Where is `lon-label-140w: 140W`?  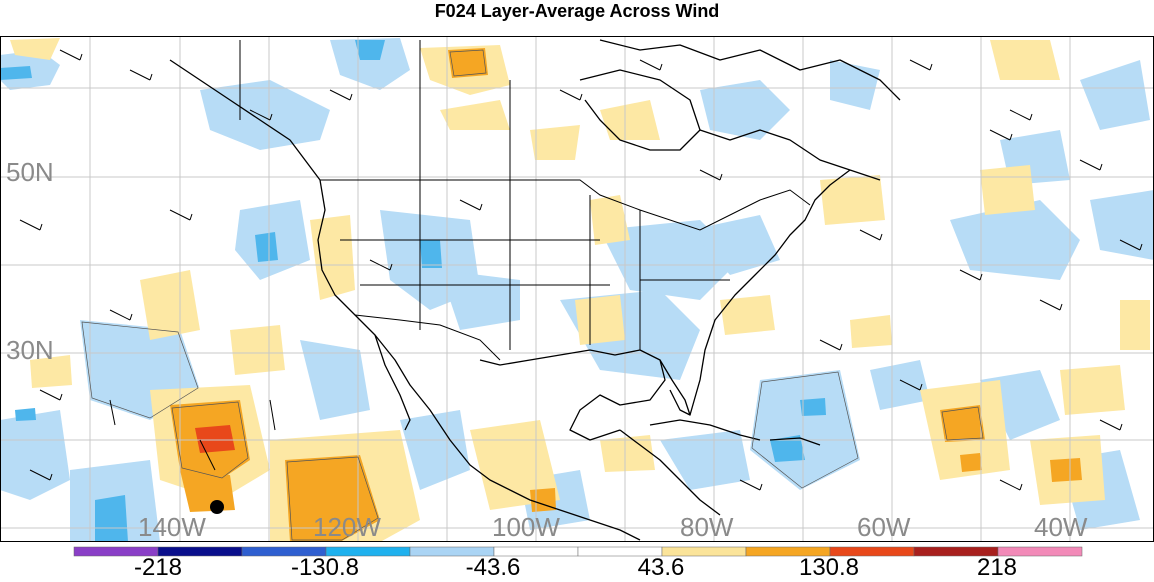
lon-label-140w: 140W is located at coordinates (172, 527).